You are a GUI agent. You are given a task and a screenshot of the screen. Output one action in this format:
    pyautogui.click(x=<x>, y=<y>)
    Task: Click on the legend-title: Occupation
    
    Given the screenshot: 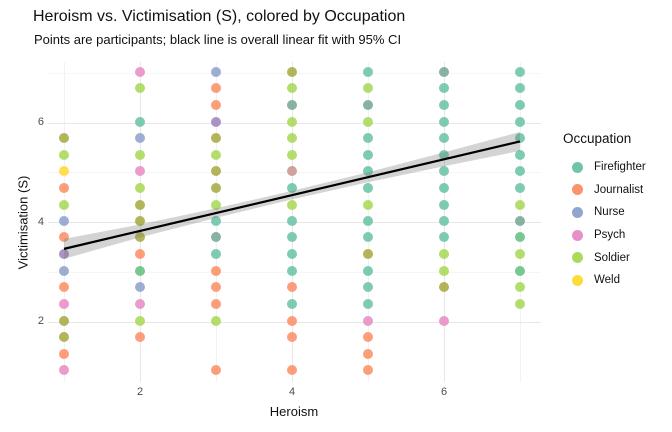 What is the action you would take?
    pyautogui.click(x=597, y=138)
    